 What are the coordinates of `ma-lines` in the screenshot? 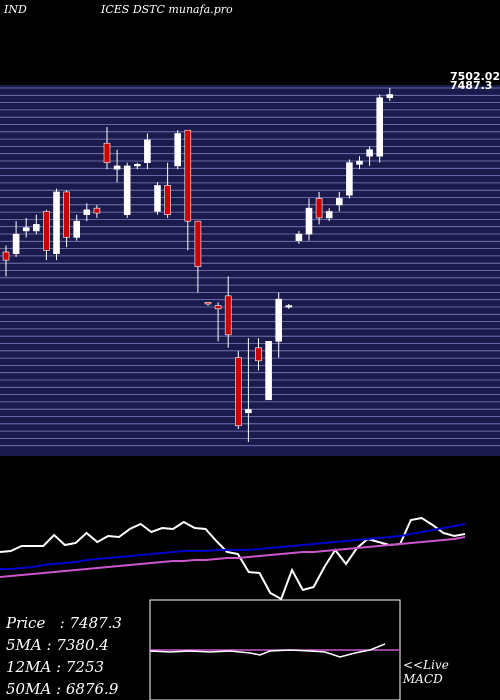 It's located at (233, 558).